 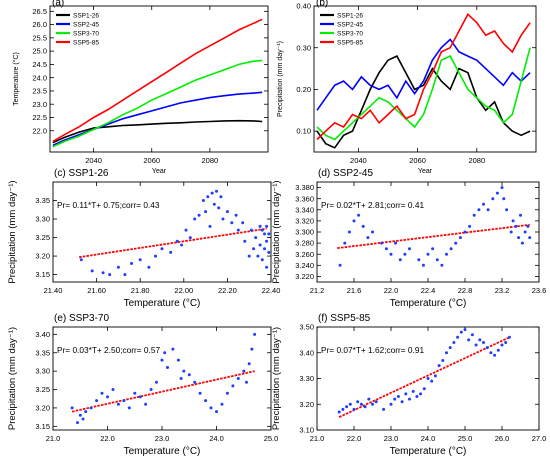 I want to click on plot-frame, so click(x=162, y=232).